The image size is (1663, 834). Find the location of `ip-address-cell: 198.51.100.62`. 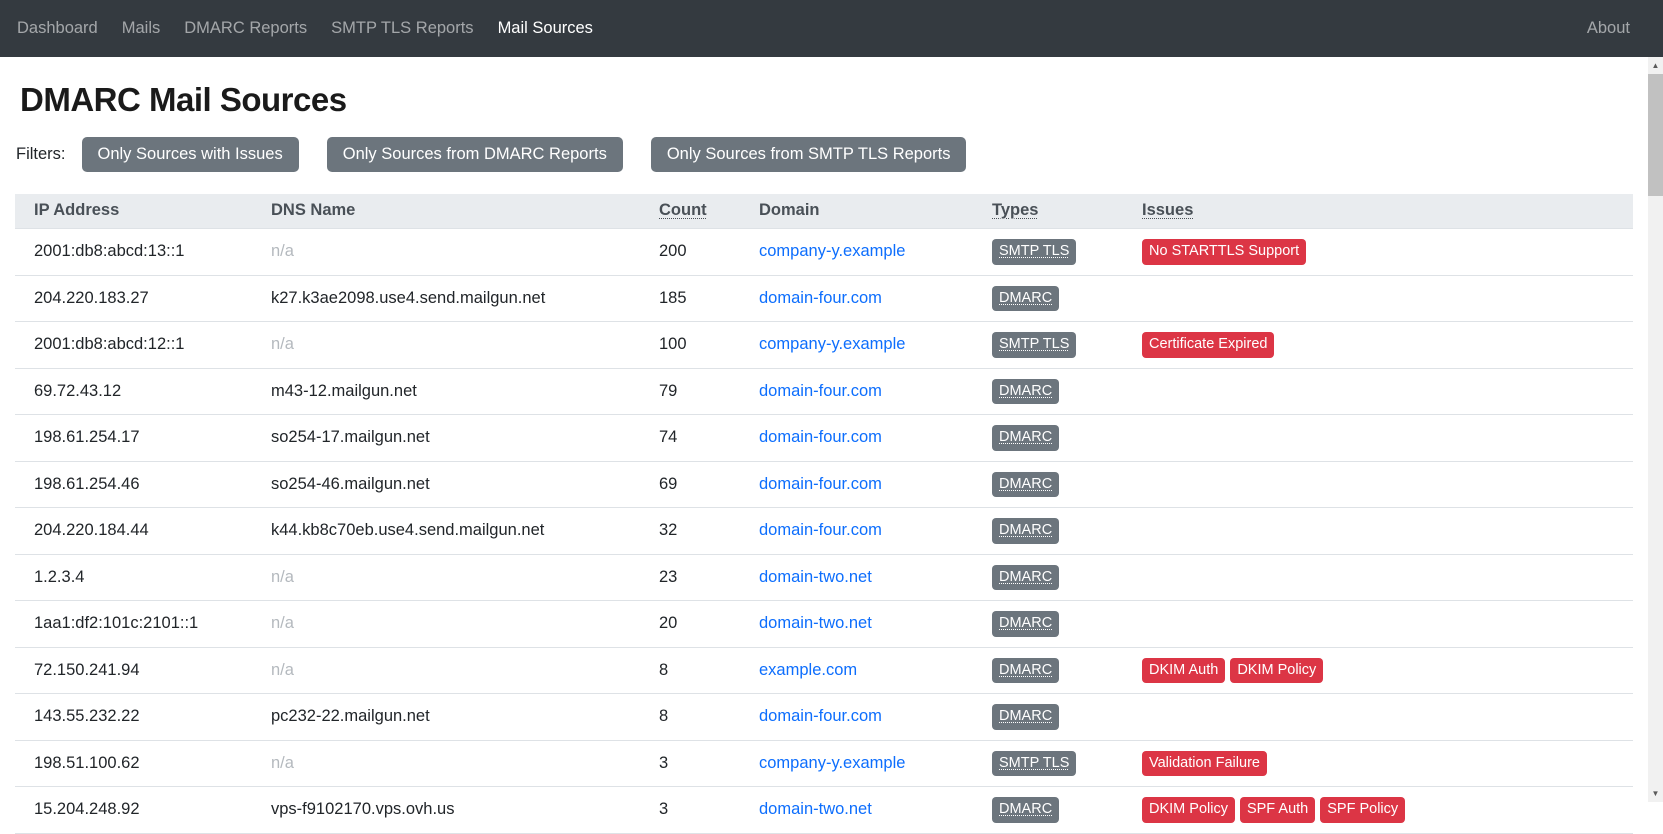

ip-address-cell: 198.51.100.62 is located at coordinates (137, 763).